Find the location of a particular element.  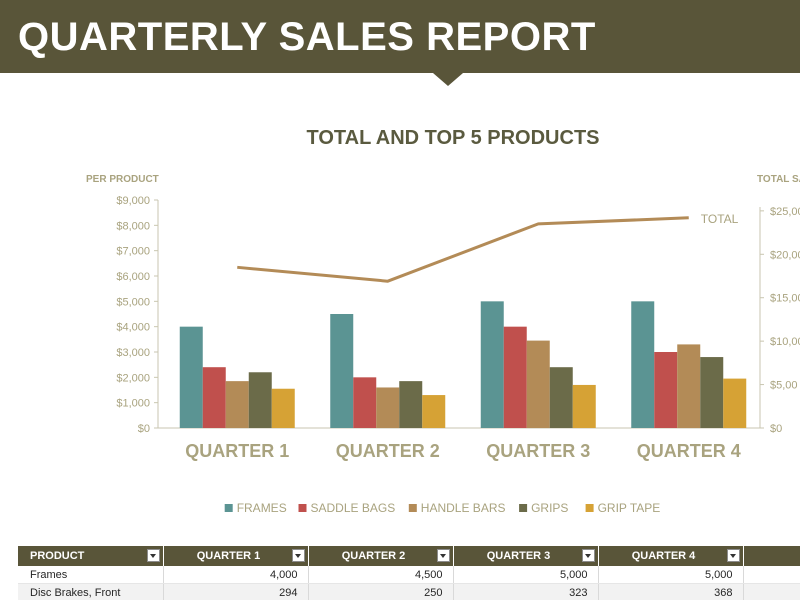

y2-tick-label: $25,00 is located at coordinates (785, 212).